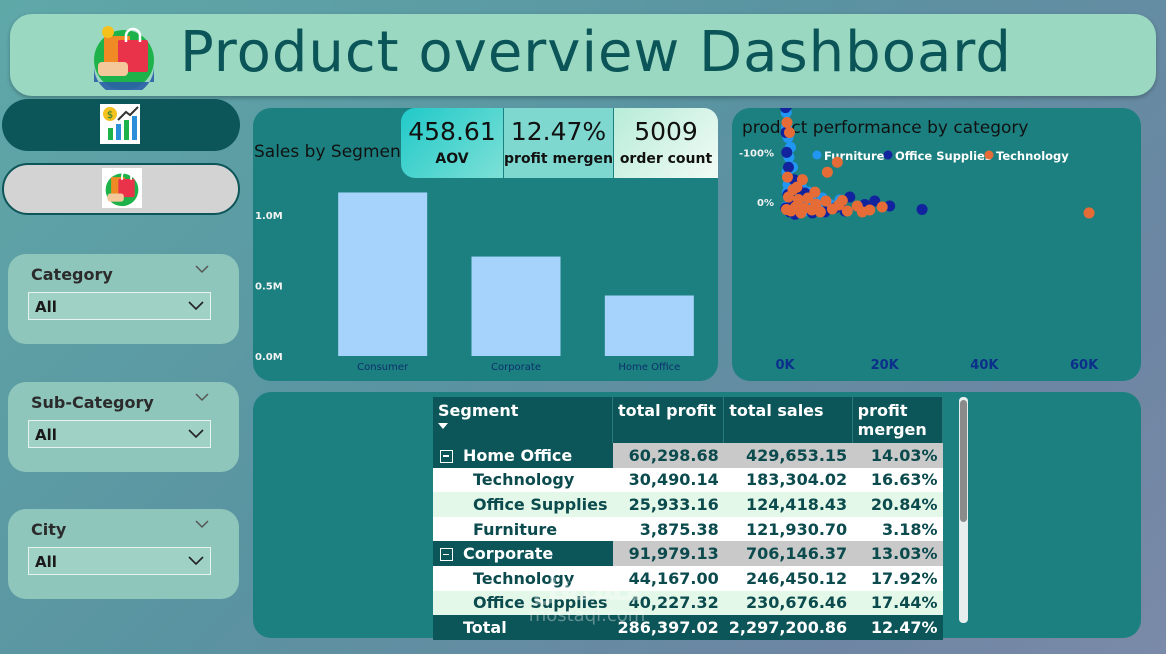 This screenshot has width=1166, height=654. I want to click on nav-button-finance: $, so click(121, 125).